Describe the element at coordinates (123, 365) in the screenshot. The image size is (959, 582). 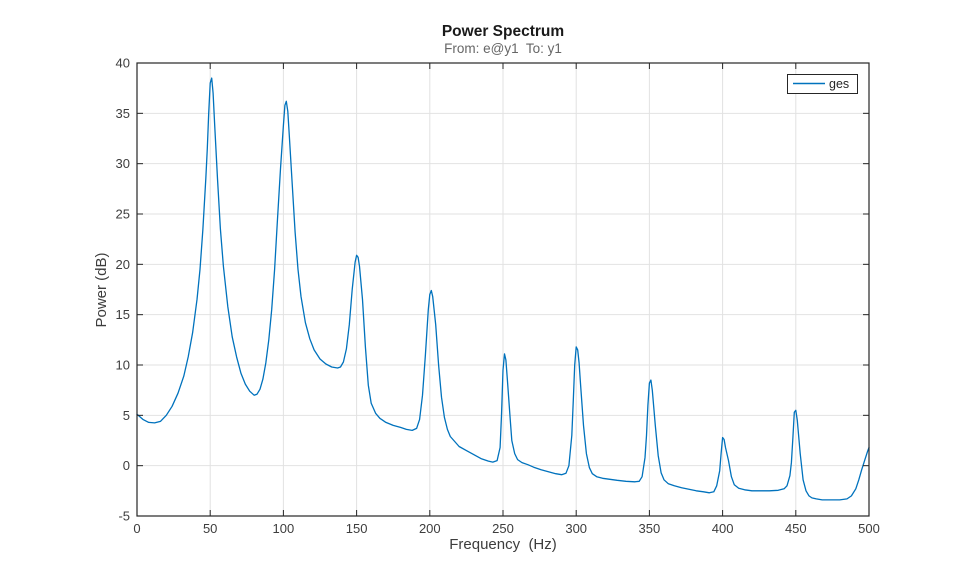
I see `y-tick-label: 10` at that location.